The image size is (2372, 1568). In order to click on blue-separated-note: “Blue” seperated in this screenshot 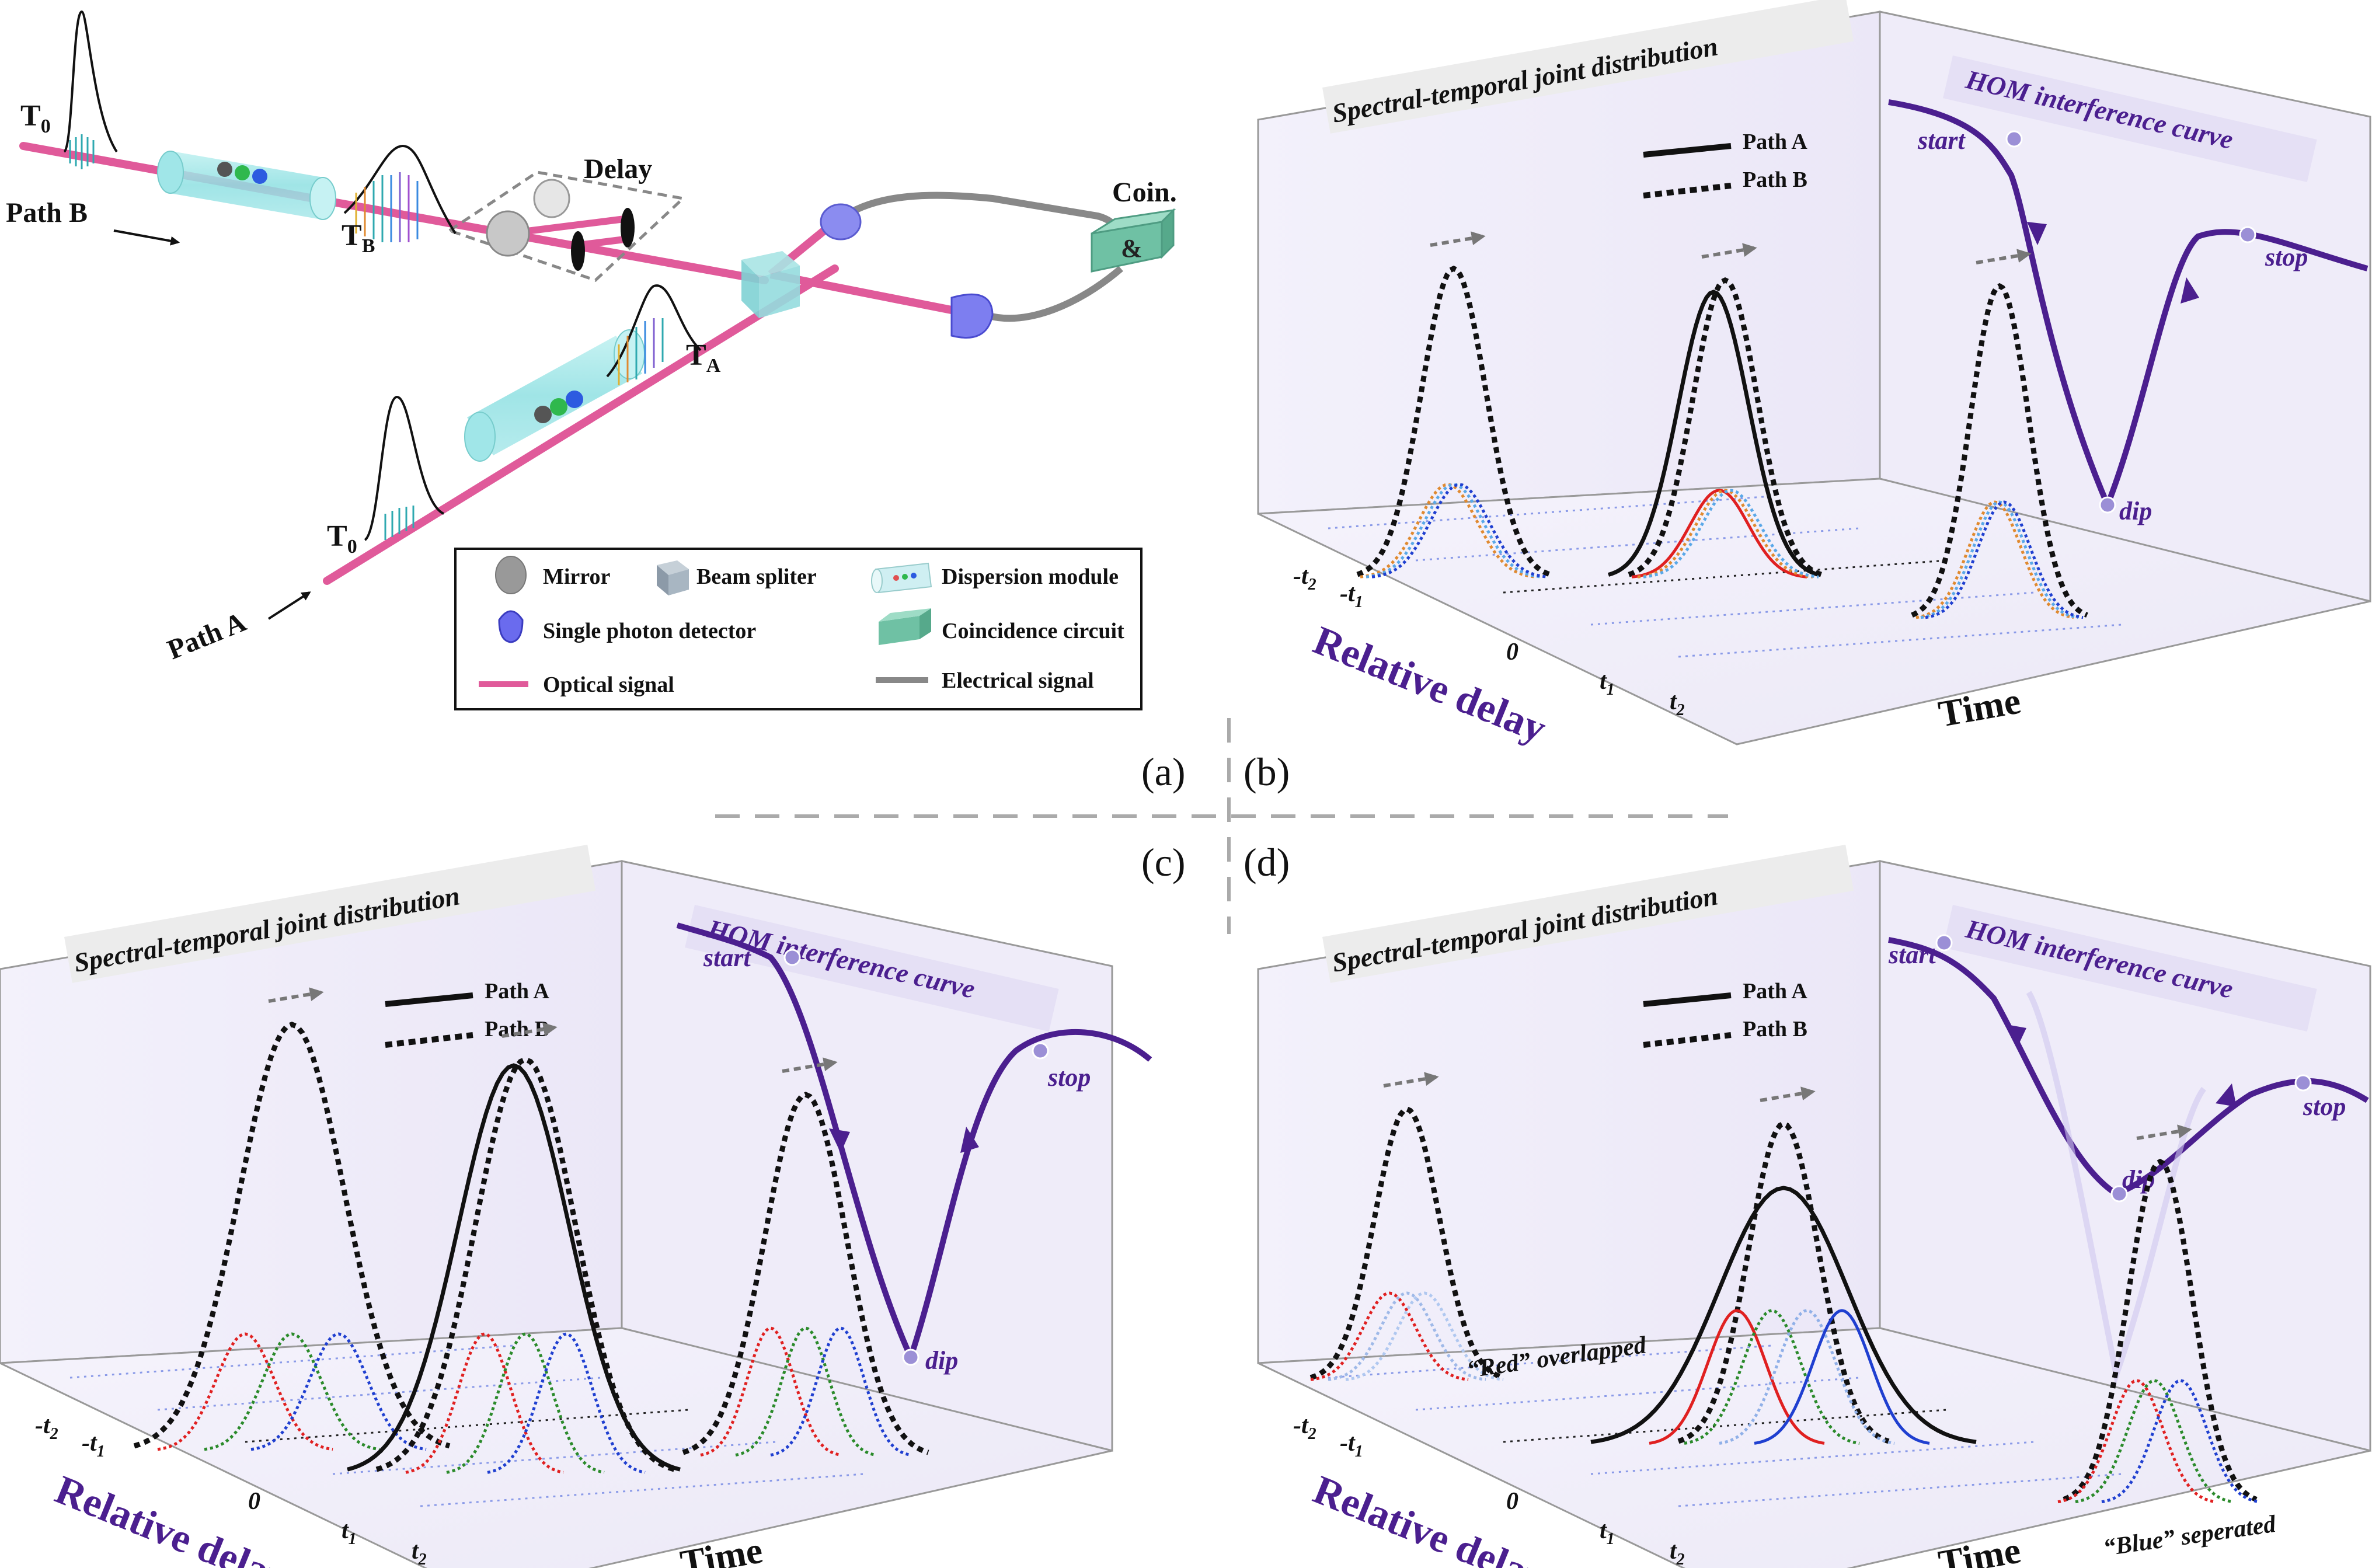, I will do `click(2190, 1536)`.